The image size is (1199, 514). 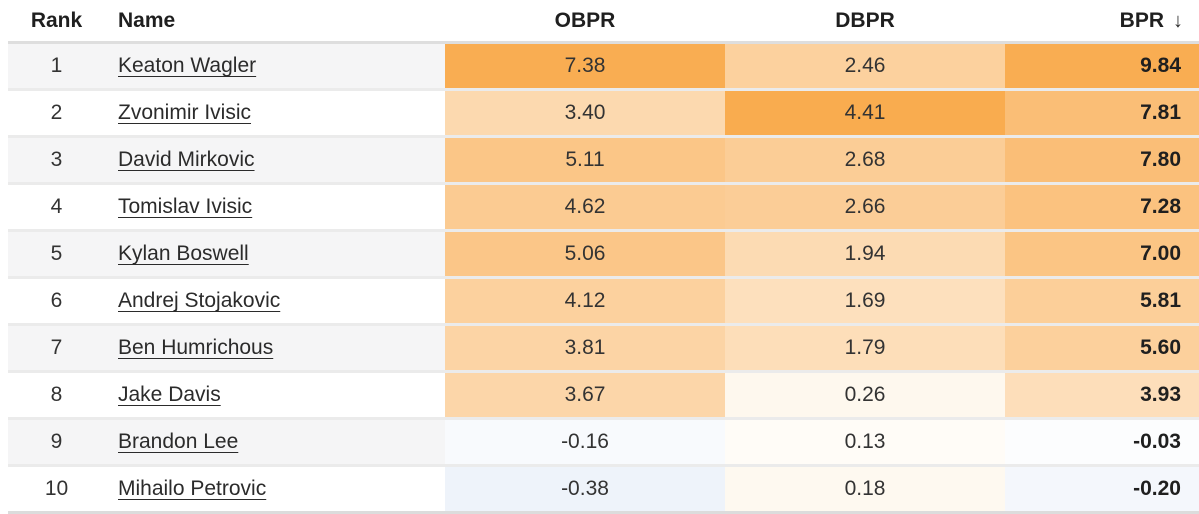 I want to click on obpr-cell: 4.12, so click(x=585, y=301).